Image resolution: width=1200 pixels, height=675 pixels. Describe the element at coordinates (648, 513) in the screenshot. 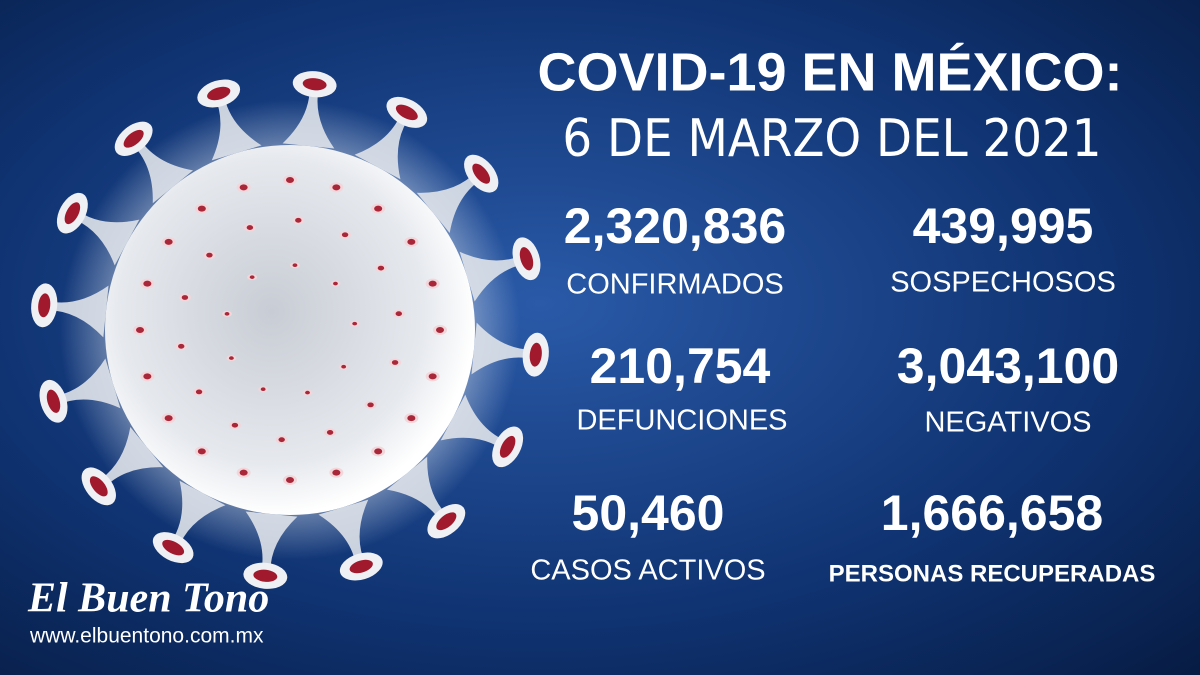

I see `stat-value: 50,460` at that location.